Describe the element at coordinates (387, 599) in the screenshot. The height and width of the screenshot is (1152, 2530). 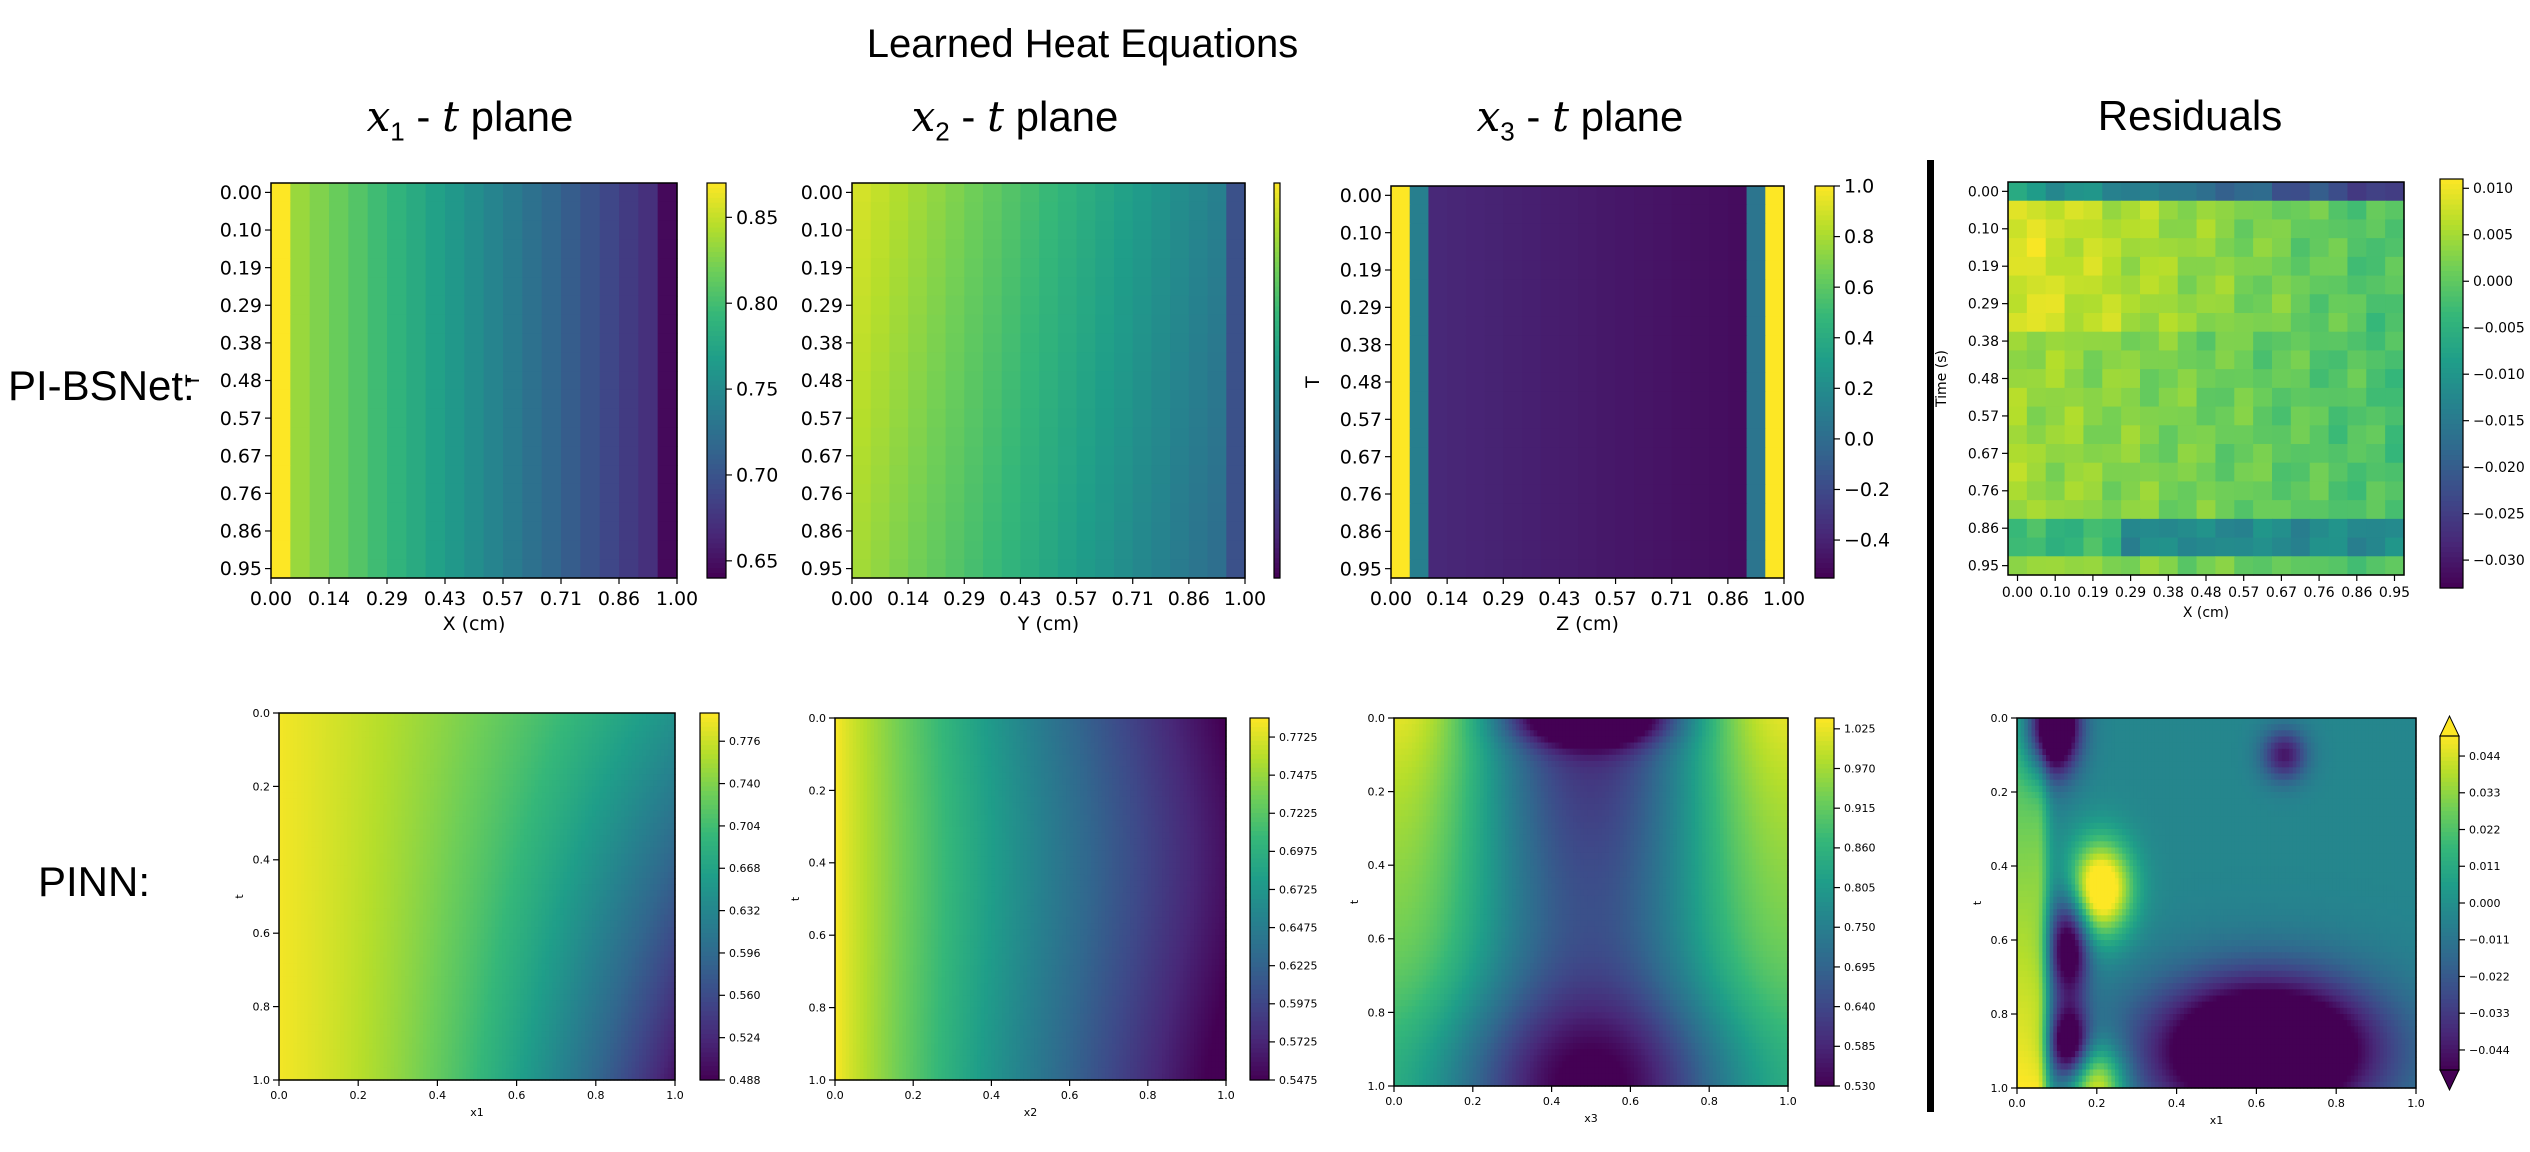
I see `x-tick-label: 0.29` at that location.